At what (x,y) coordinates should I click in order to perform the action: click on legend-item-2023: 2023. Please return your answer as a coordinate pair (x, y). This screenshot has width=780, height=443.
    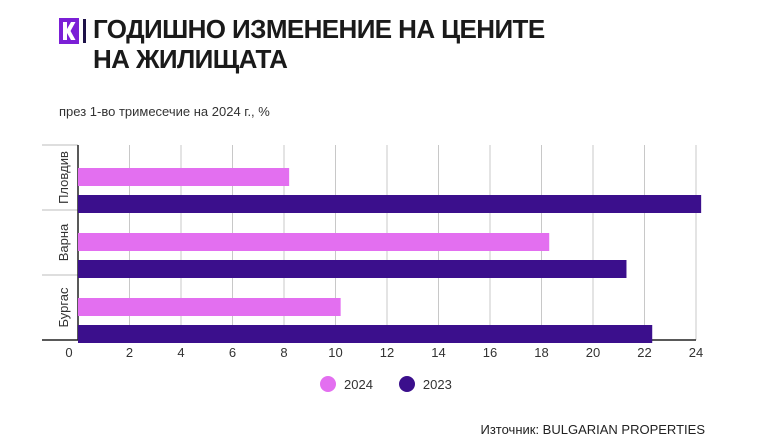
    Looking at the image, I should click on (425, 384).